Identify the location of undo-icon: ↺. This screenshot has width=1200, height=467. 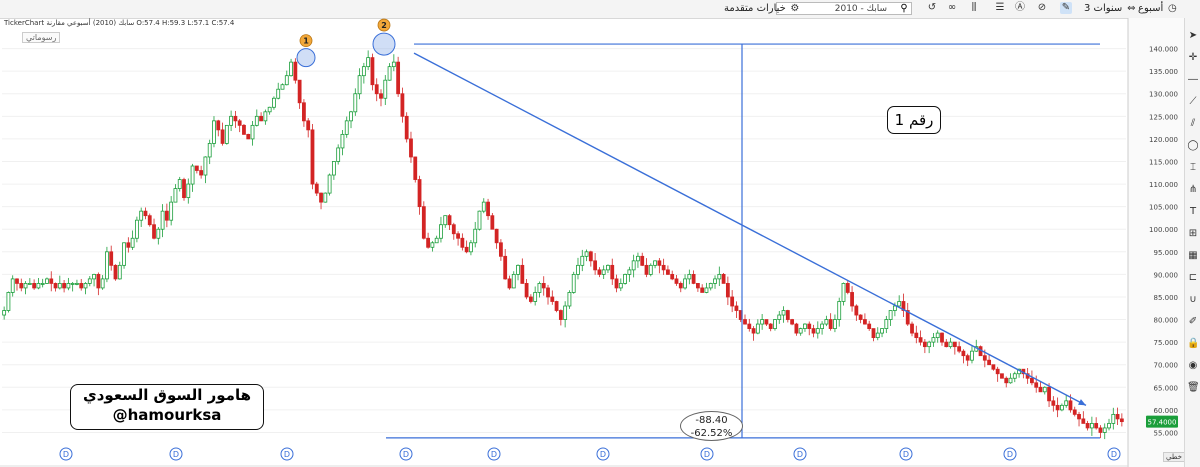
(932, 7).